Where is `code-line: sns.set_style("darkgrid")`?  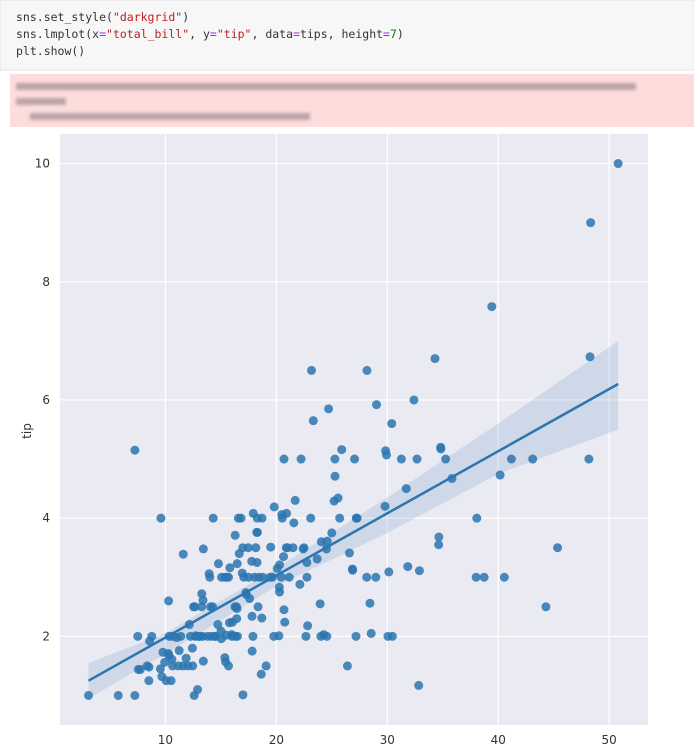
code-line: sns.set_style("darkgrid") is located at coordinates (102, 17).